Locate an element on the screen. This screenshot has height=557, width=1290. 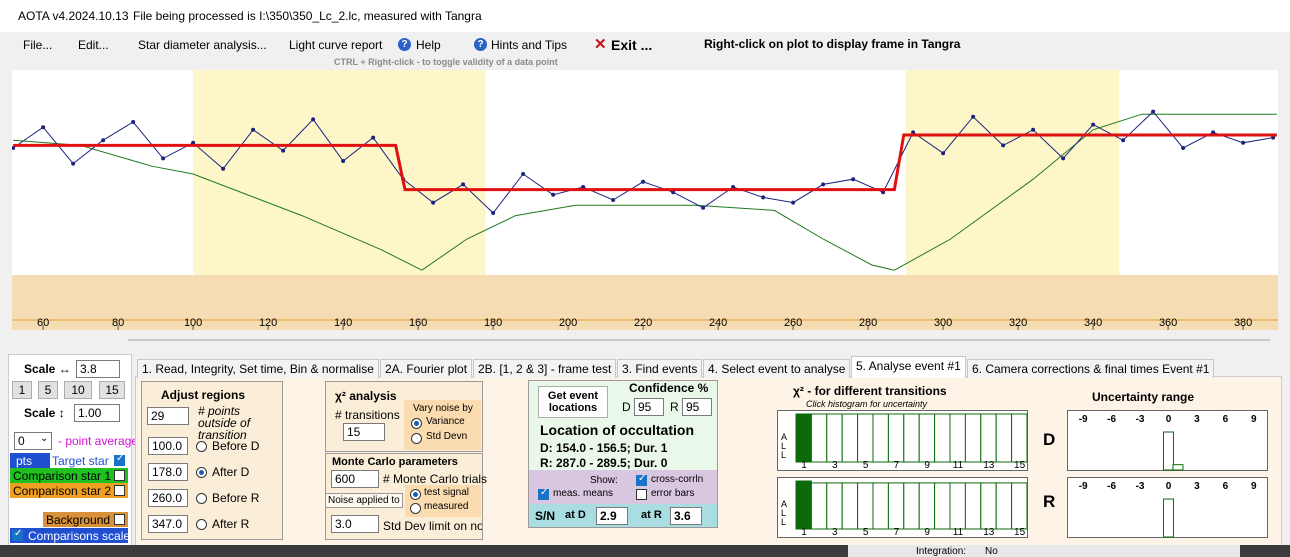
tab: 2B. [1, 2 & 3] - frame test is located at coordinates (545, 368).